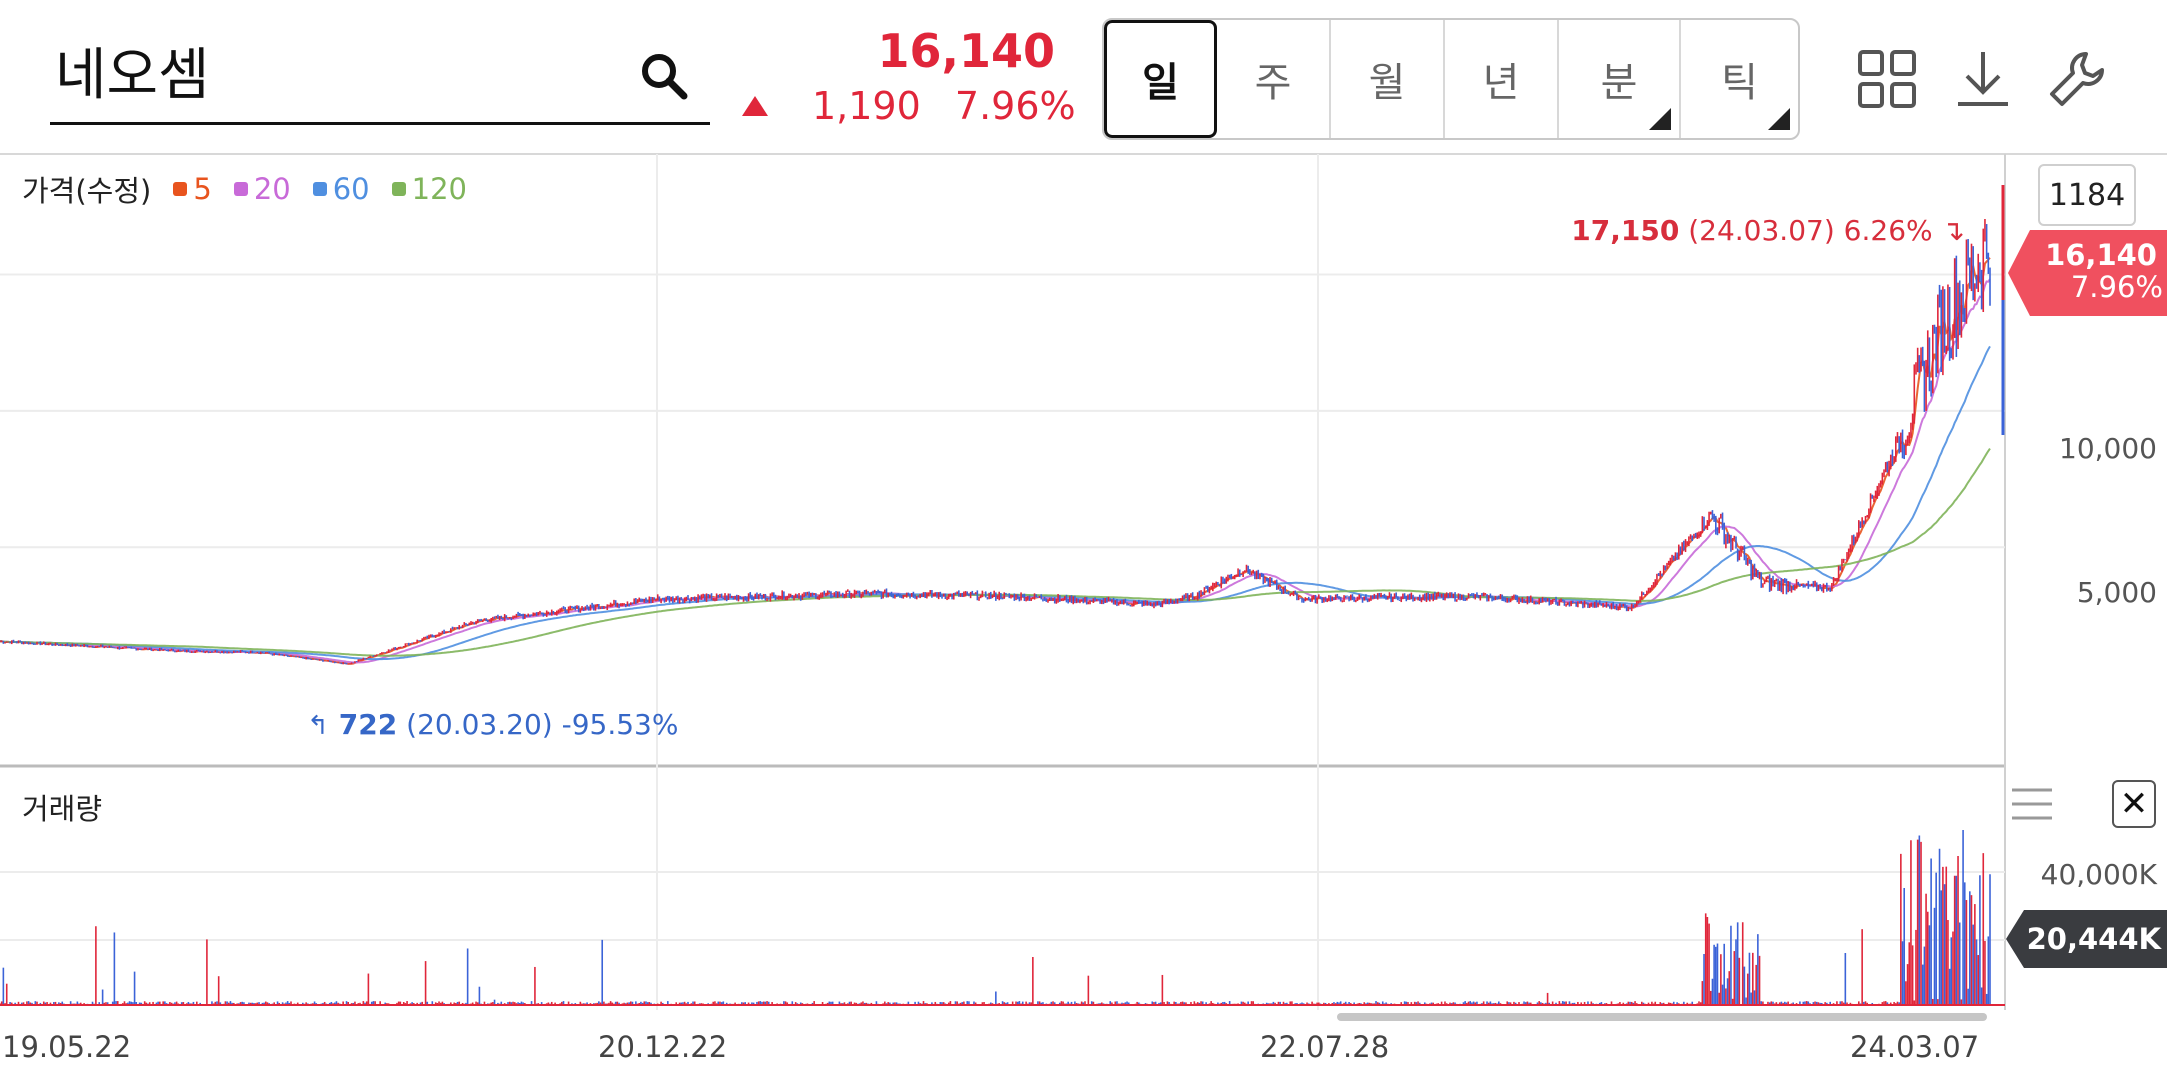 The height and width of the screenshot is (1080, 2167). What do you see at coordinates (664, 76) in the screenshot?
I see `search-icon` at bounding box center [664, 76].